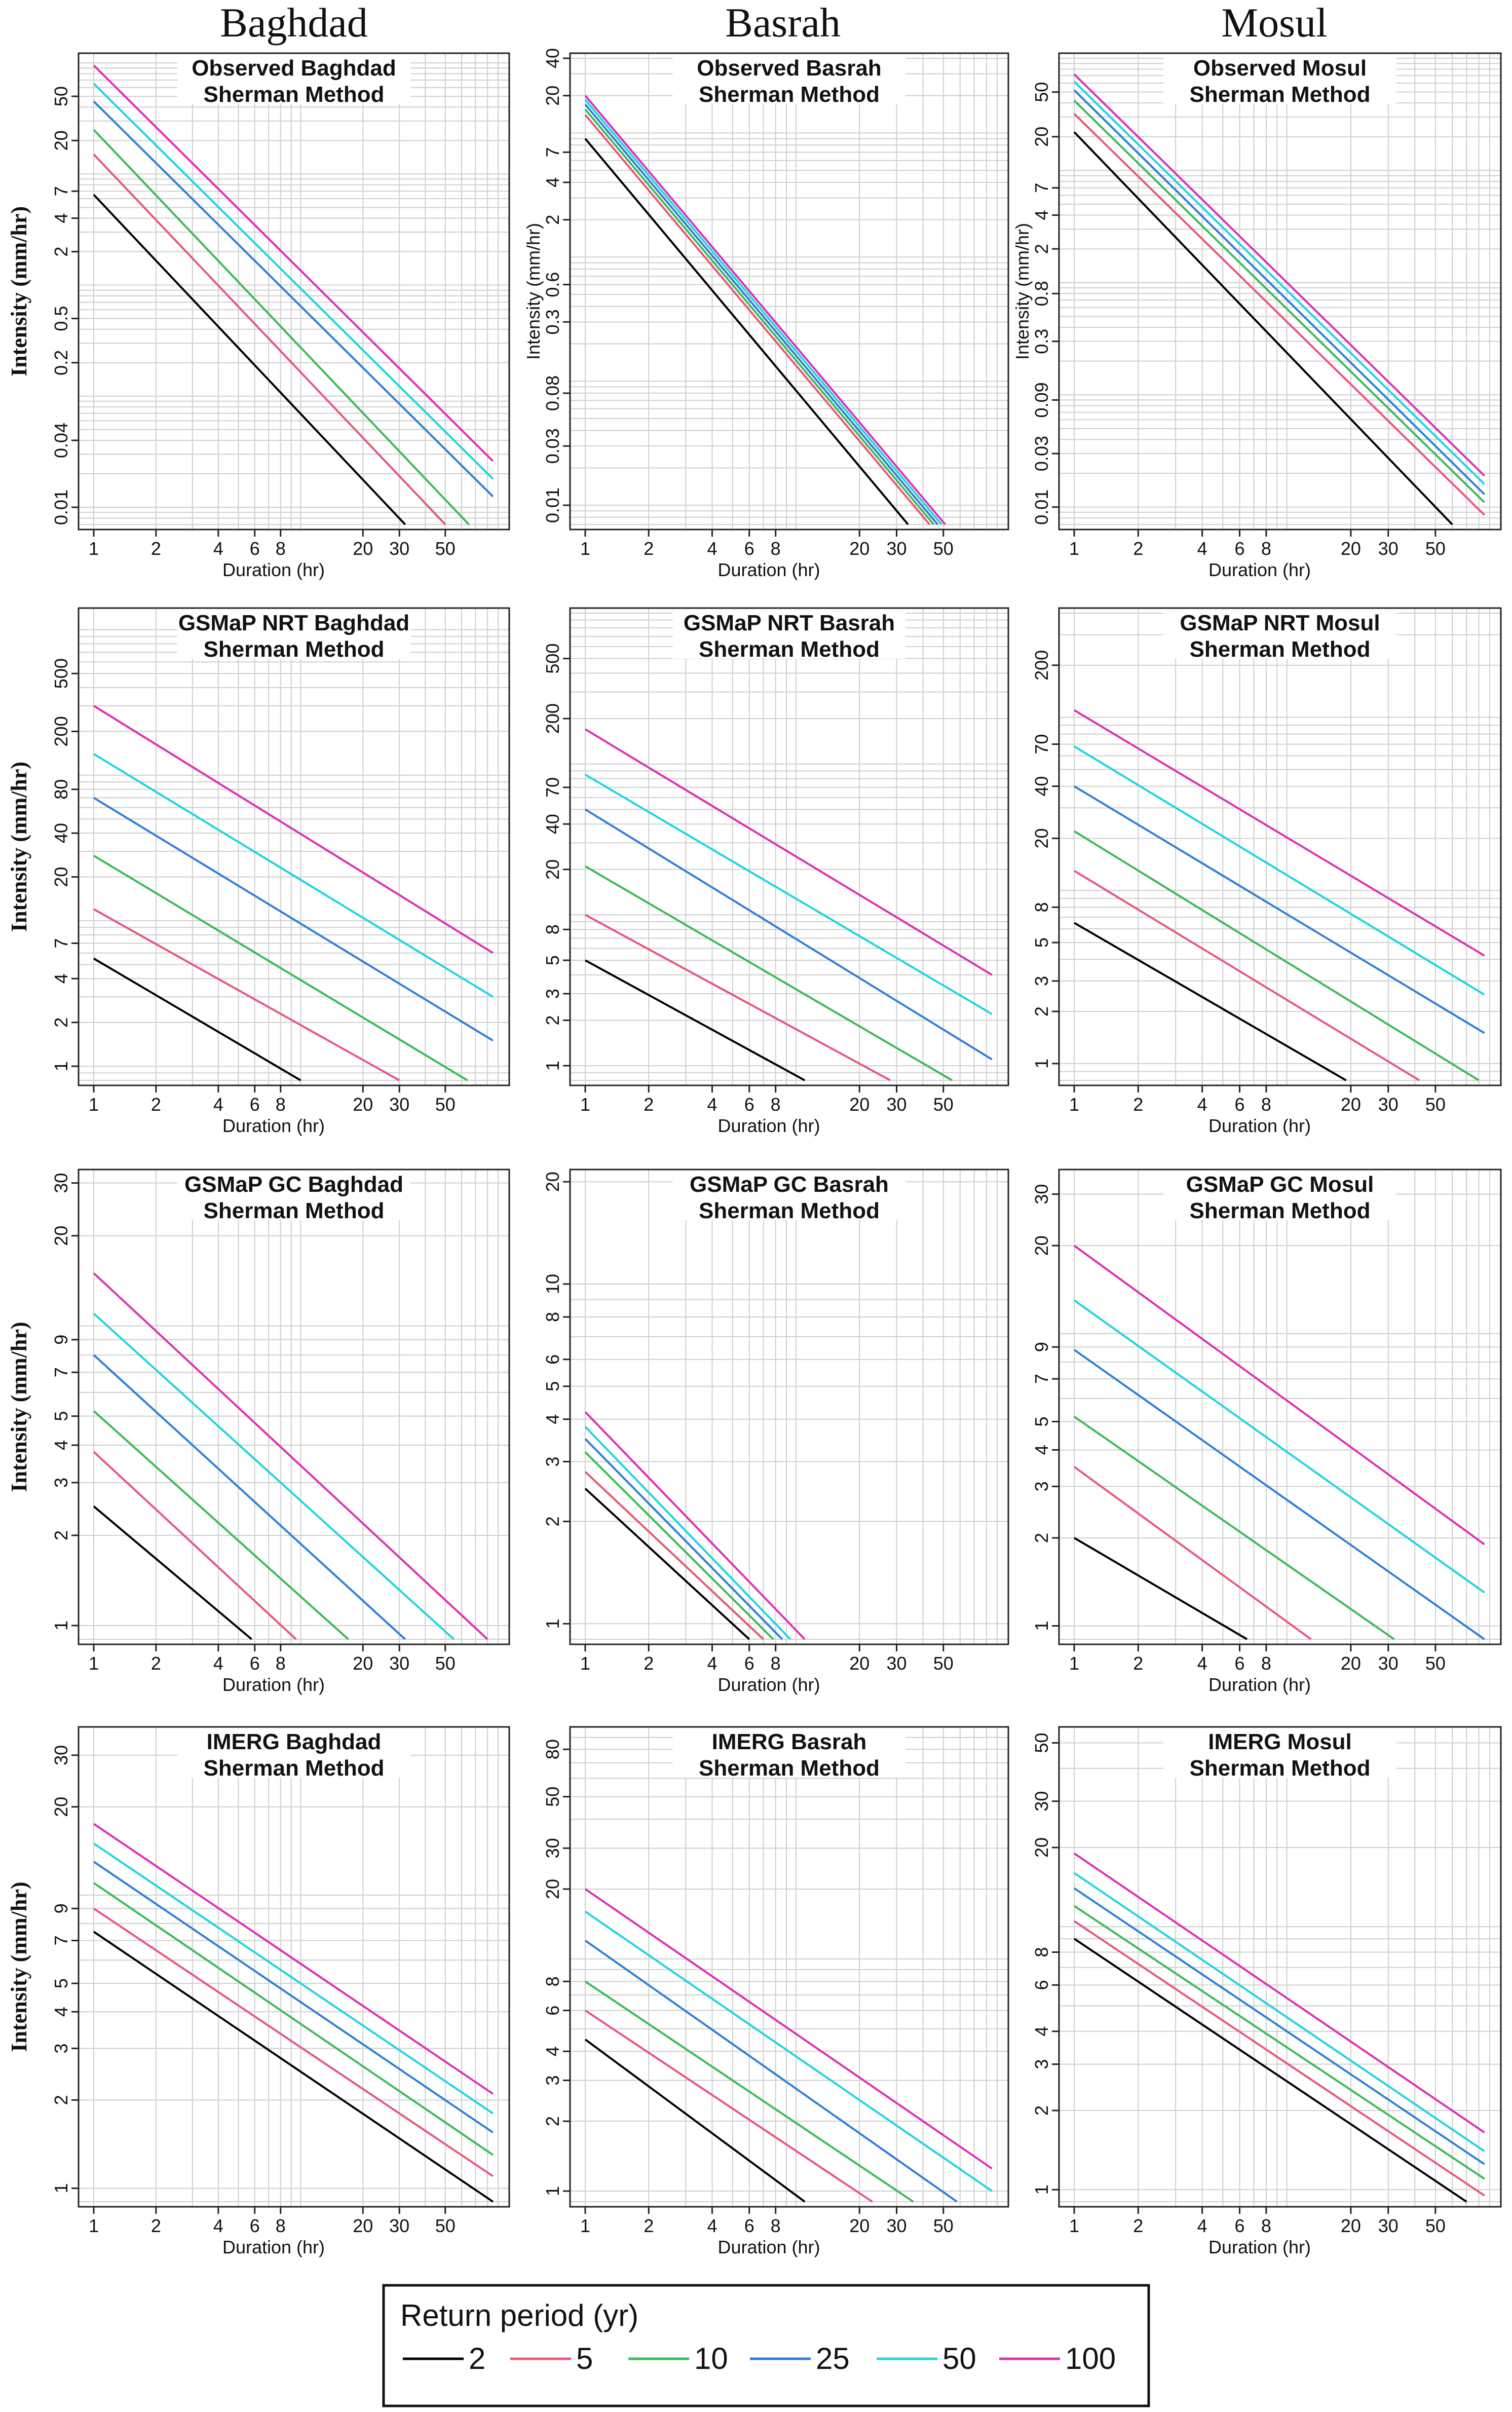 Image resolution: width=1512 pixels, height=2412 pixels. I want to click on panel-title: Observed Basrah, so click(789, 68).